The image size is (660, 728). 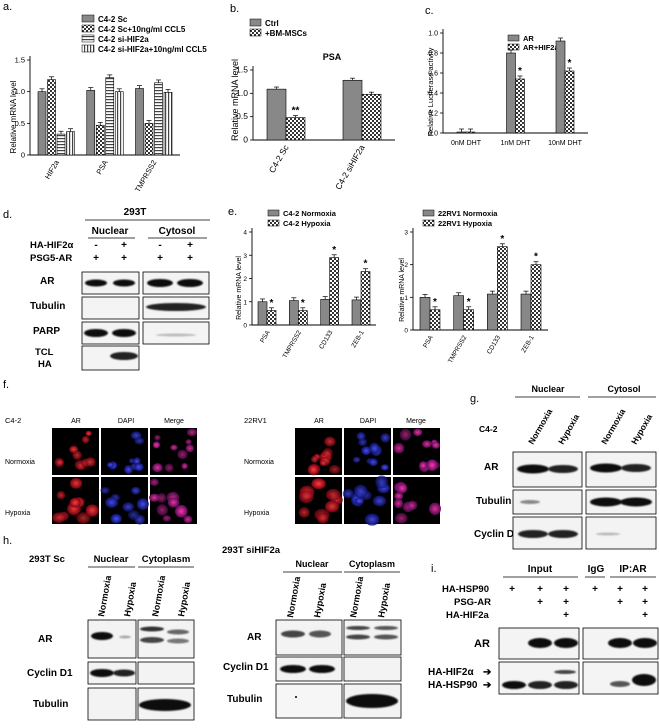 I want to click on g-blot-label: AR, so click(x=491, y=467).